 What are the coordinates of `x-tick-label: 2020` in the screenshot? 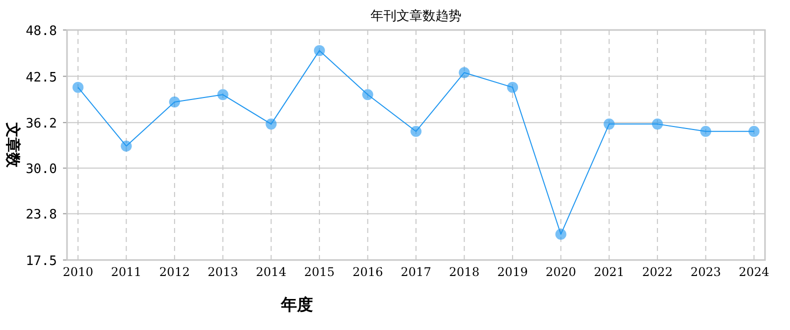 It's located at (561, 272).